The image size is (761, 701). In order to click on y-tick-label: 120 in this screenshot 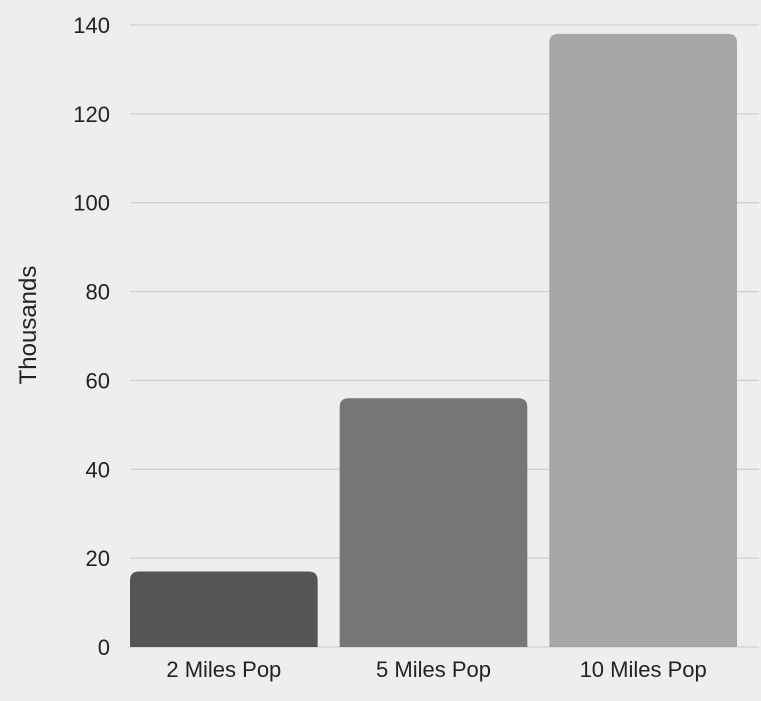, I will do `click(91, 114)`.